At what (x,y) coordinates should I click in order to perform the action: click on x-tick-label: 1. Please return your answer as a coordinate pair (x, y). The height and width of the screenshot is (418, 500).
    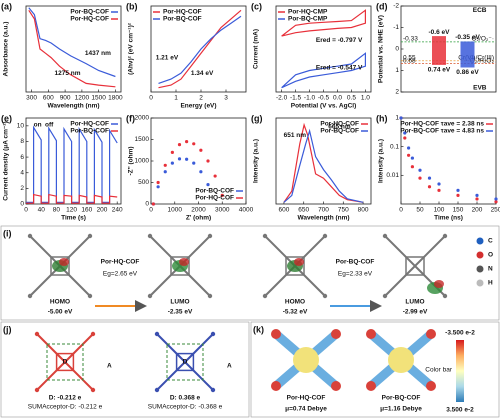
    Looking at the image, I should click on (176, 98).